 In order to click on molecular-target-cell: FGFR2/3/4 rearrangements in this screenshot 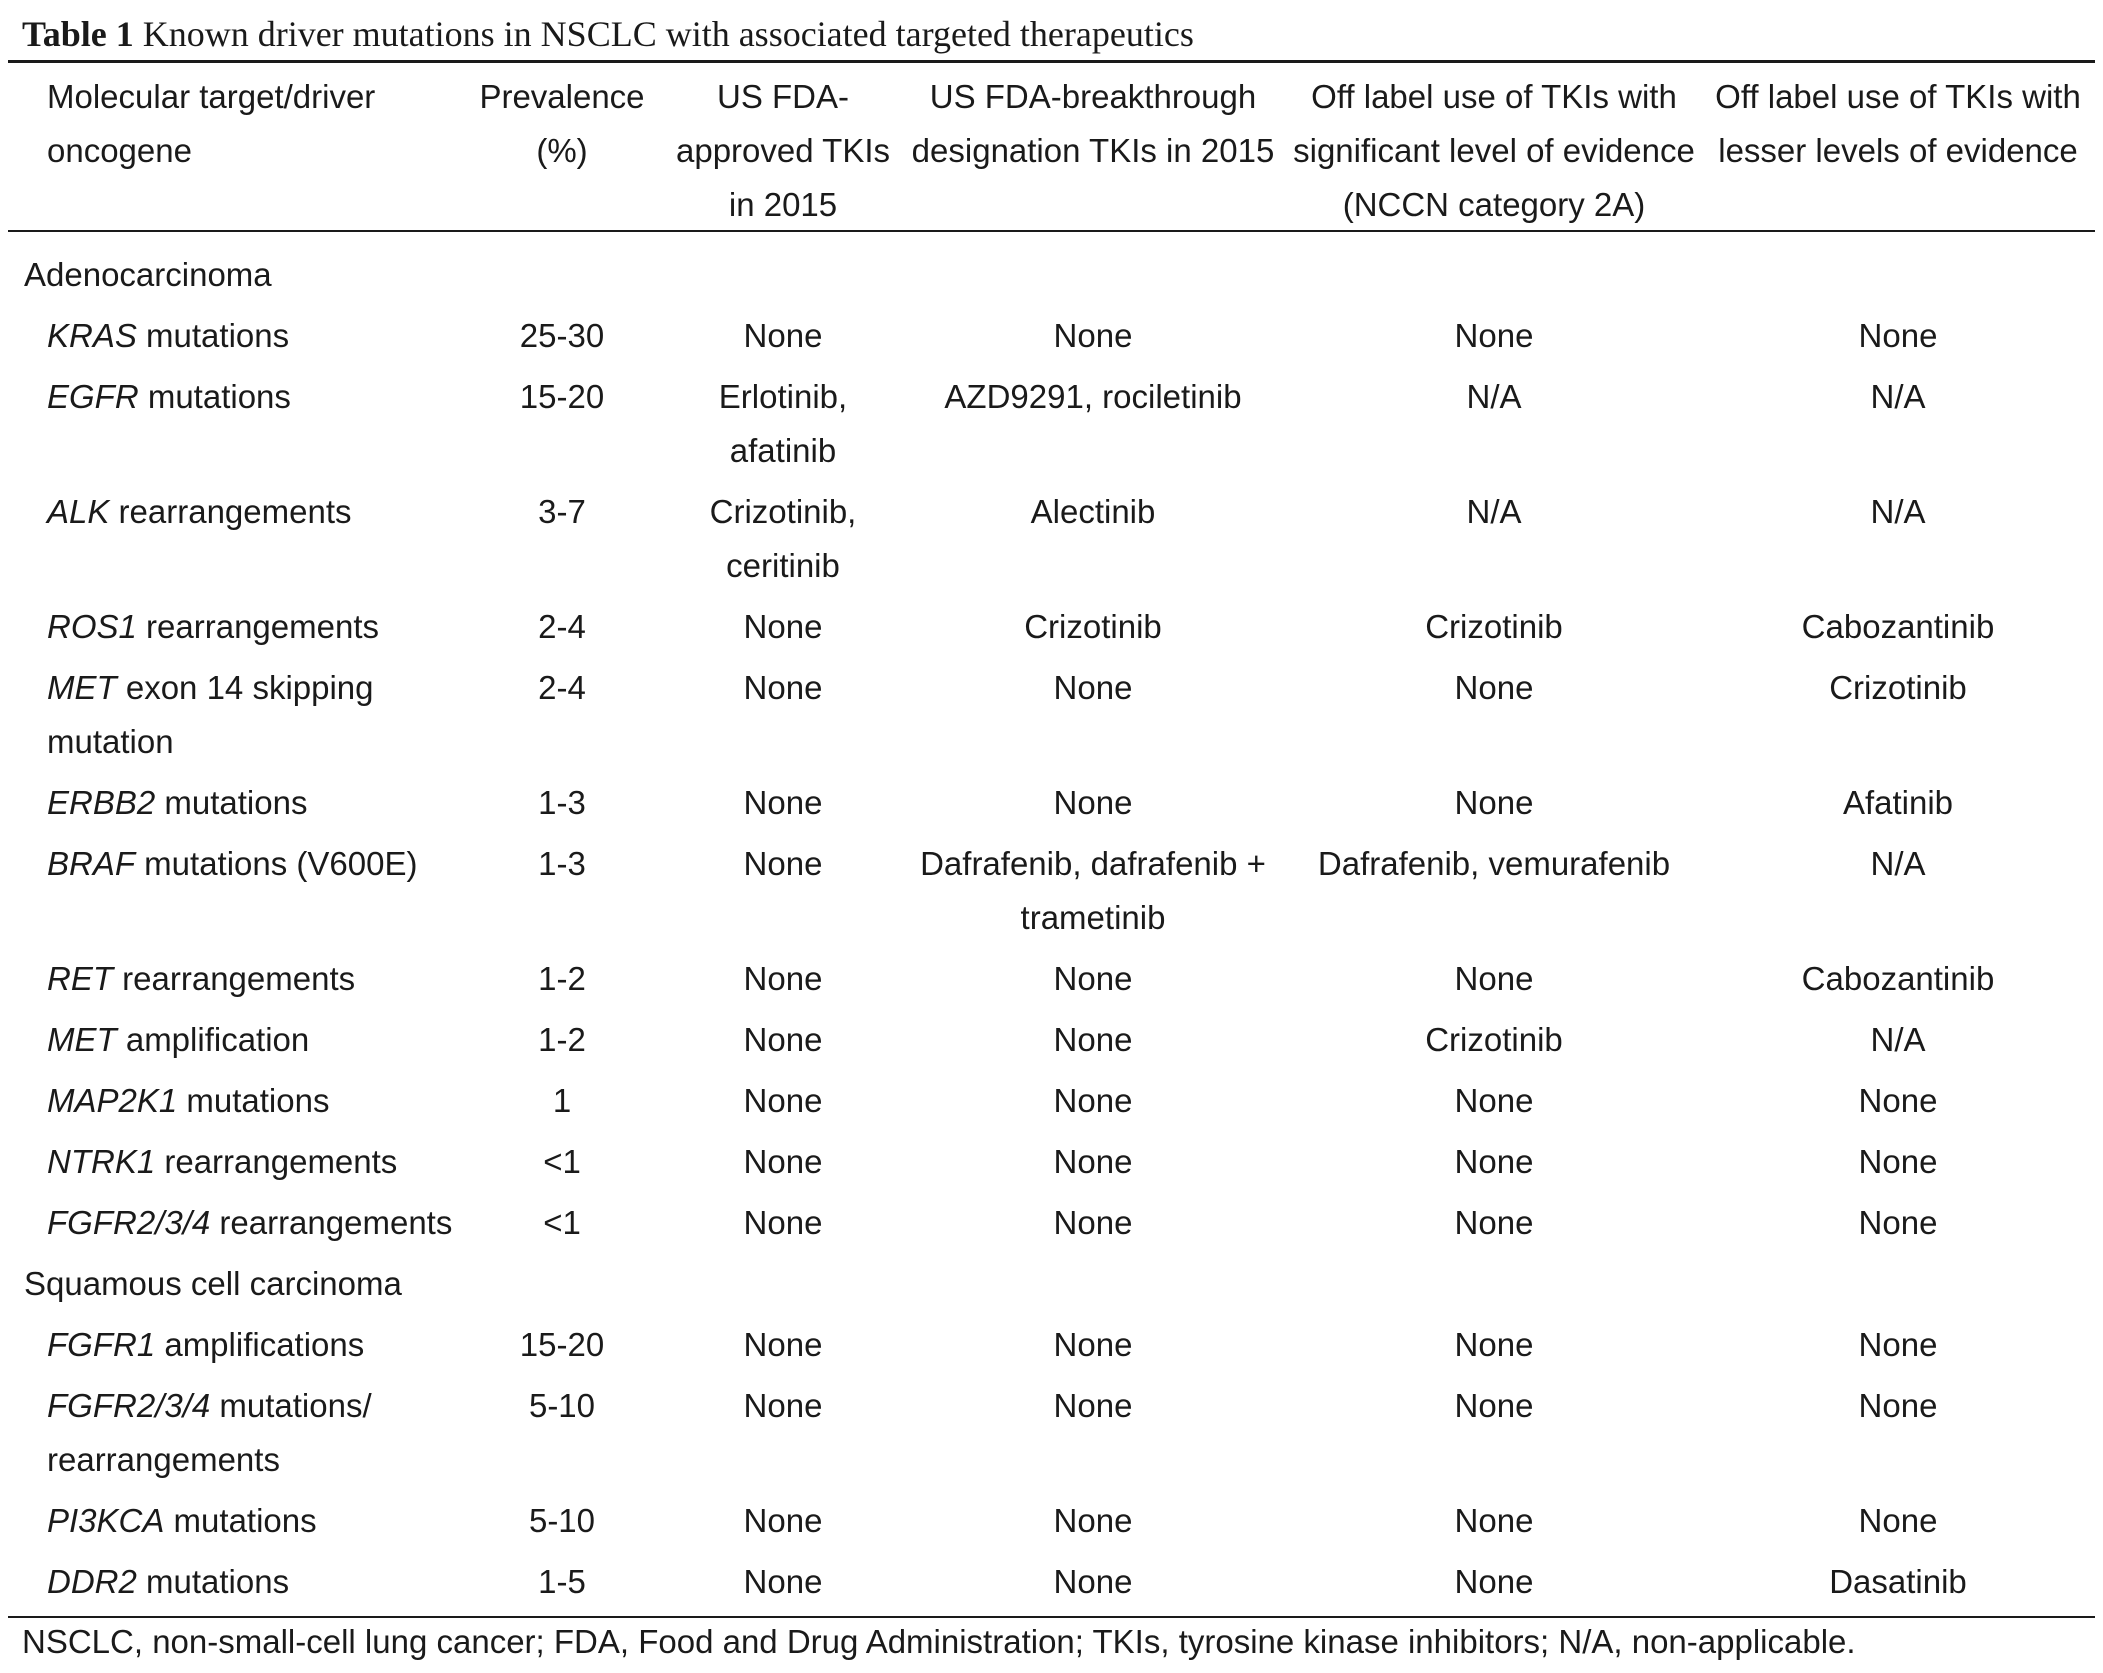, I will do `click(232, 1224)`.